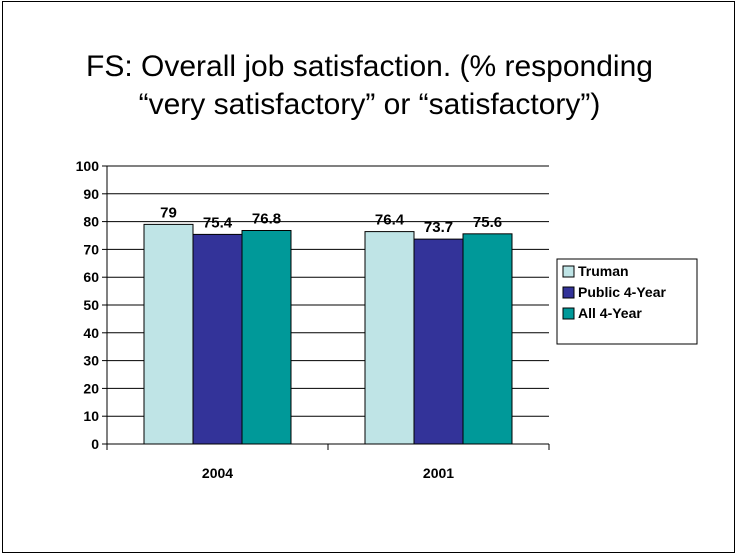 Image resolution: width=738 pixels, height=555 pixels. I want to click on title-line-2: “very satisfactory” or “satisfactory”), so click(369, 104).